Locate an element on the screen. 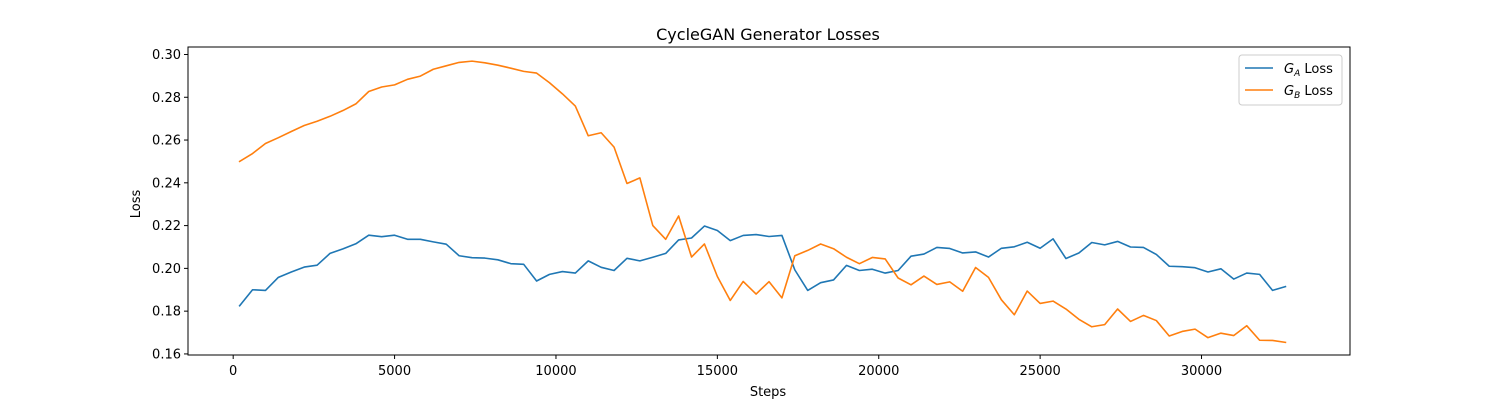 Image resolution: width=1500 pixels, height=400 pixels. legend-label-1: GB Loss is located at coordinates (1308, 92).